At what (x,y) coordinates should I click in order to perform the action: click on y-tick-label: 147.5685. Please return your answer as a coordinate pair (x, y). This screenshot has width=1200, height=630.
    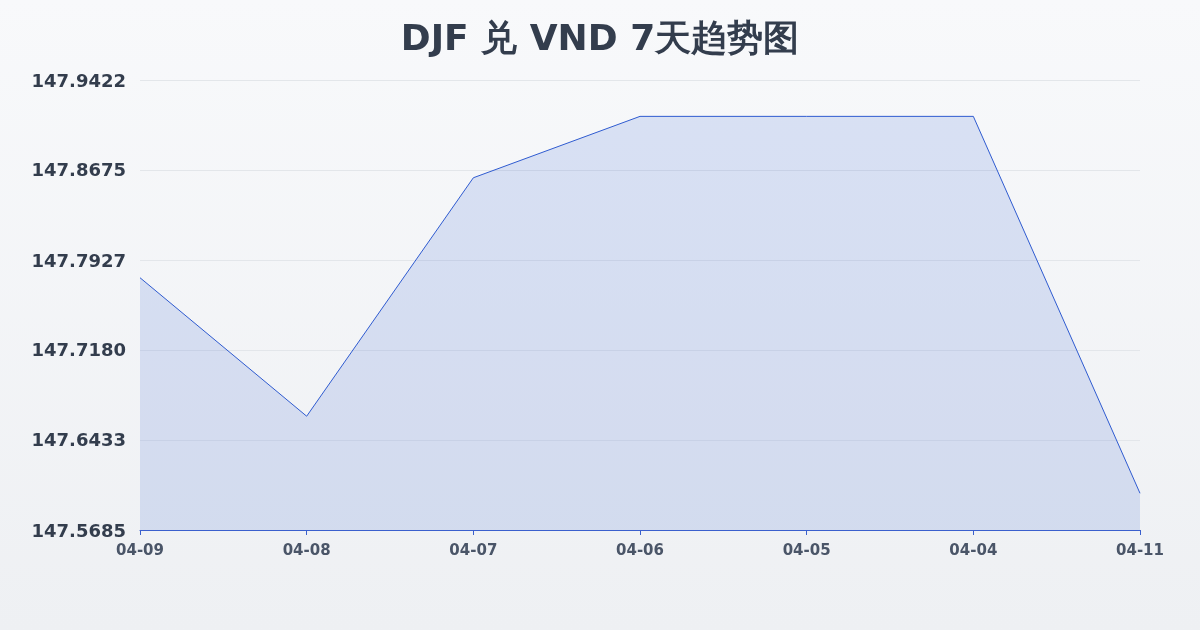
    Looking at the image, I should click on (78, 530).